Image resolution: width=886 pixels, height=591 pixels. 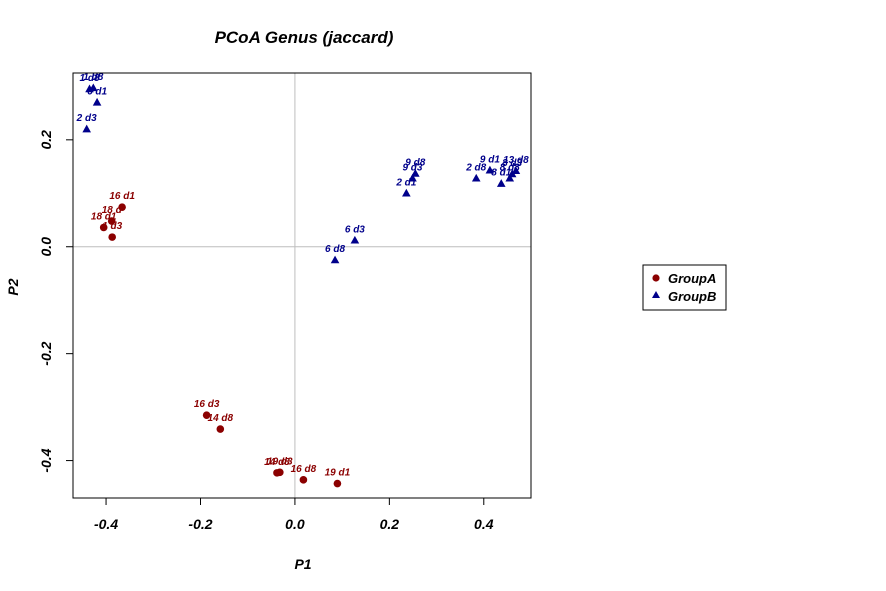 I want to click on chart-title: PCoA Genus (jaccard), so click(x=304, y=37).